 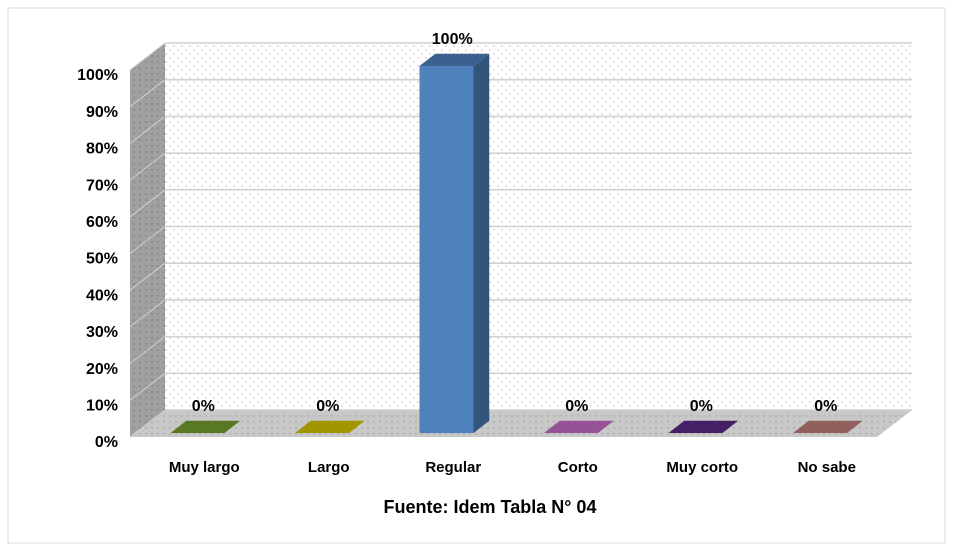 What do you see at coordinates (97, 75) in the screenshot?
I see `y-tick-label: 100%` at bounding box center [97, 75].